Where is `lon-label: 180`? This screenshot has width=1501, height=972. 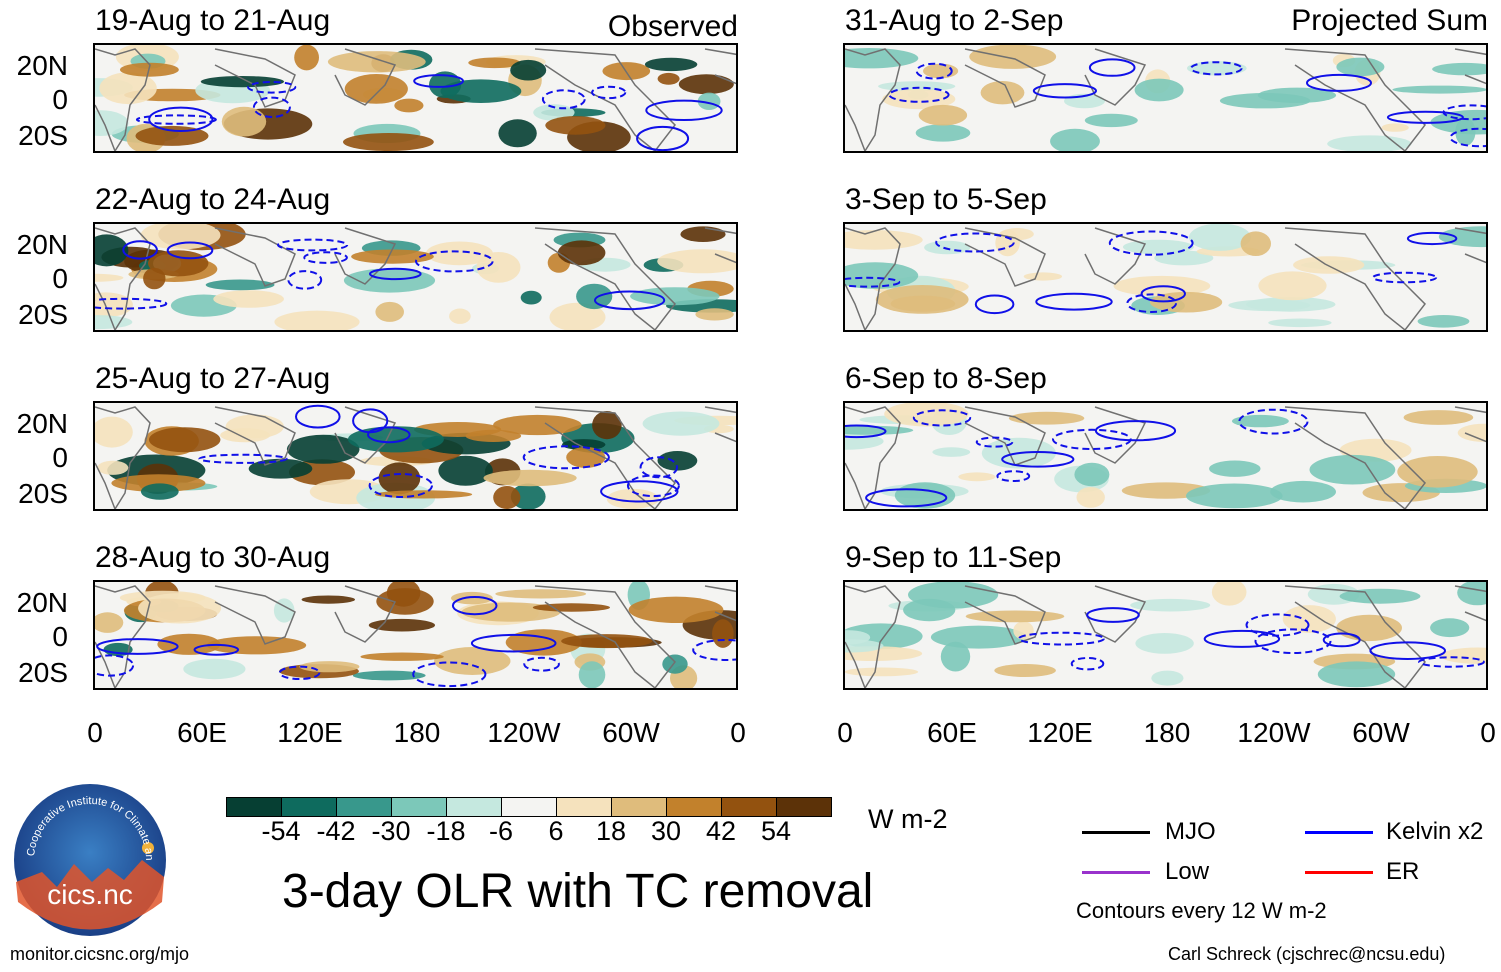
lon-label: 180 is located at coordinates (417, 732).